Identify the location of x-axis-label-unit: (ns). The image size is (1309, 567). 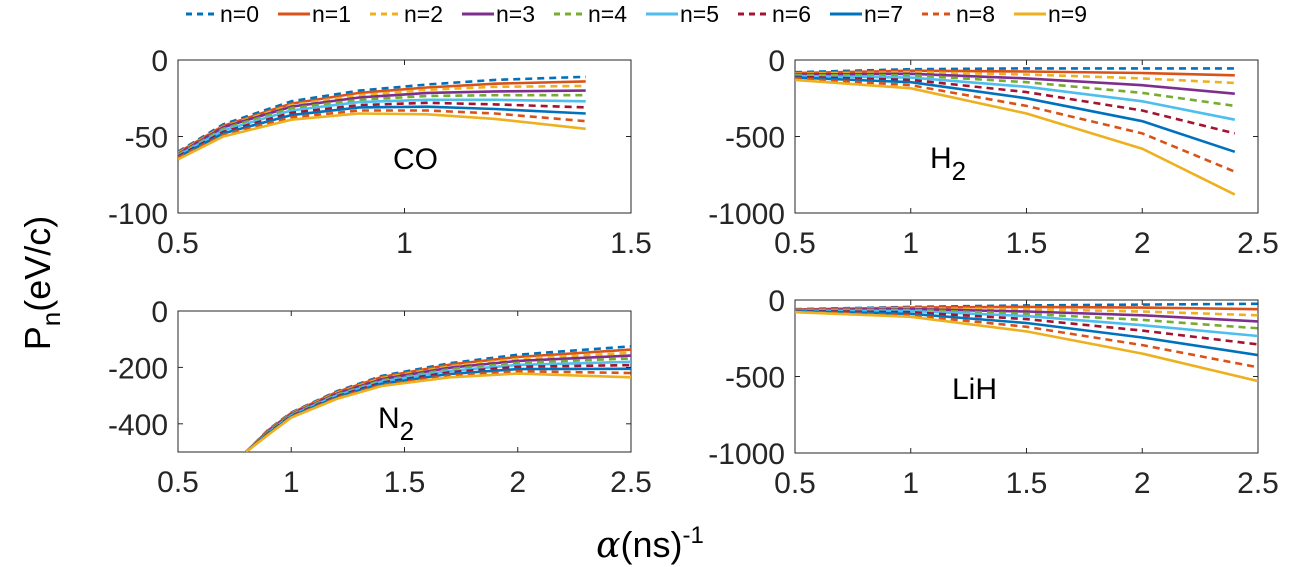
(651, 544).